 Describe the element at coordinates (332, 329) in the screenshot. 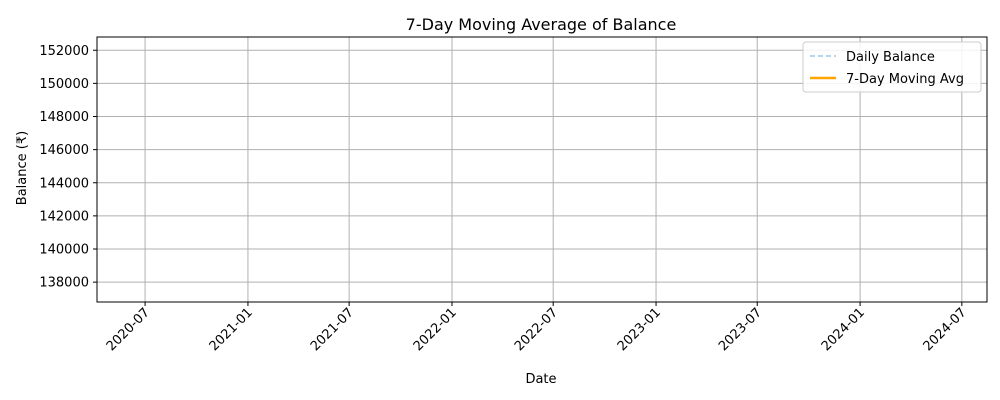

I see `x-tick-label: 2021-07` at that location.